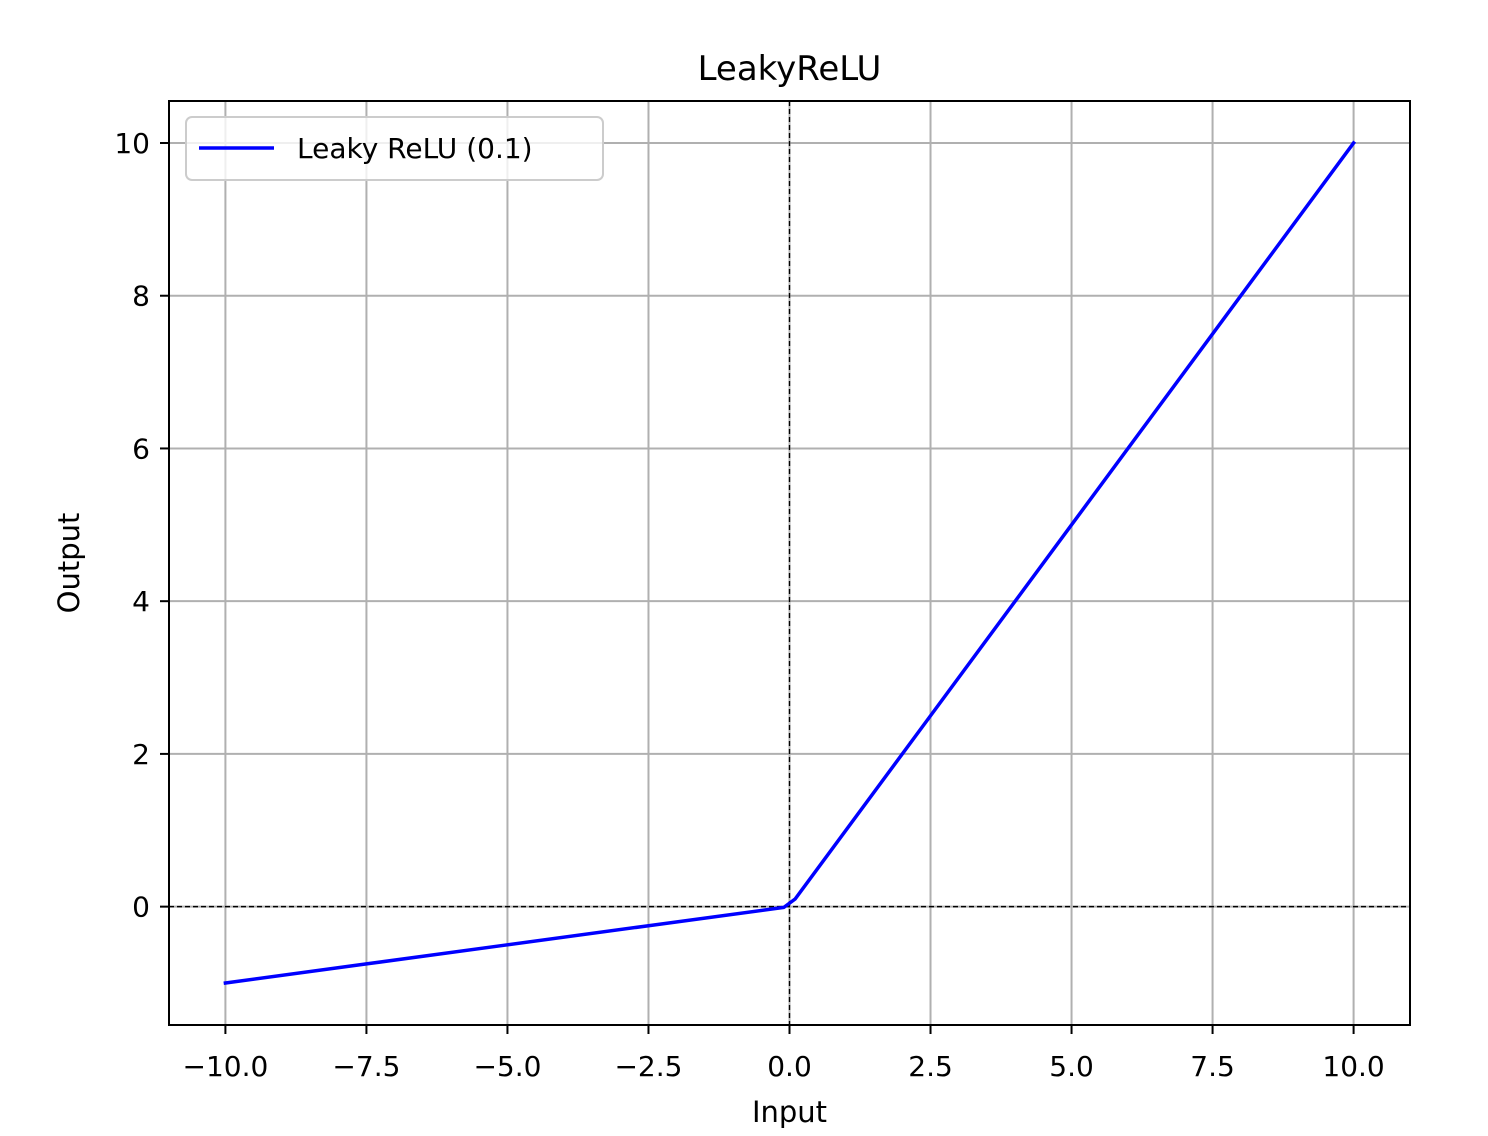 This screenshot has width=1488, height=1136. Describe the element at coordinates (415, 148) in the screenshot. I see `legend-label: Leaky ReLU (0.1)` at that location.